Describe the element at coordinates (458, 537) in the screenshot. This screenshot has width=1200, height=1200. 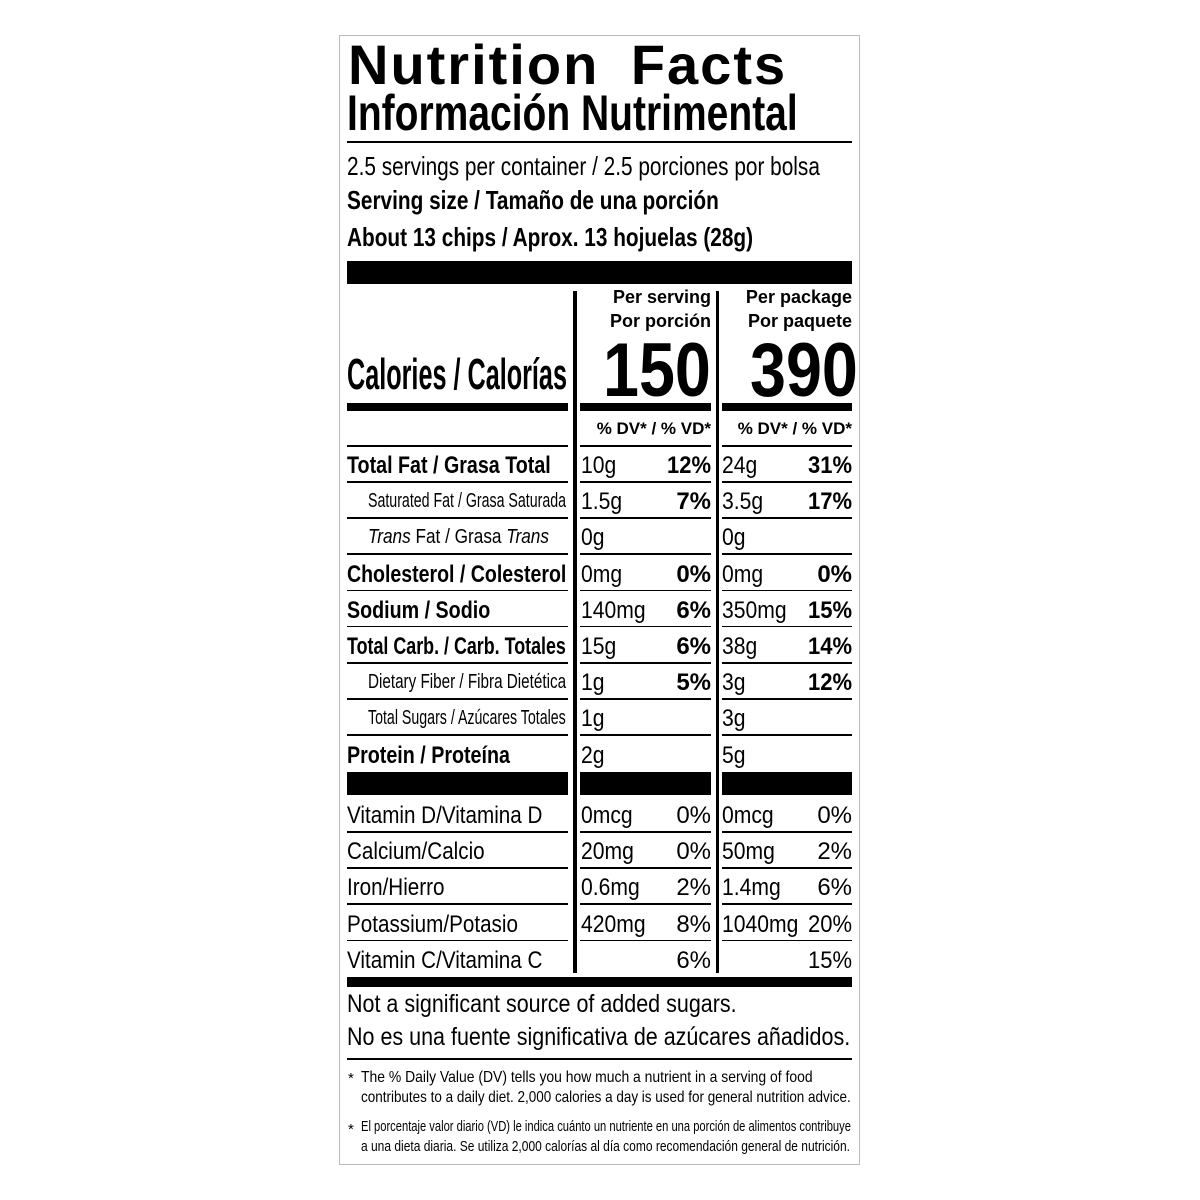
I see `nutrient-label: Trans Fat / Grasa Trans` at that location.